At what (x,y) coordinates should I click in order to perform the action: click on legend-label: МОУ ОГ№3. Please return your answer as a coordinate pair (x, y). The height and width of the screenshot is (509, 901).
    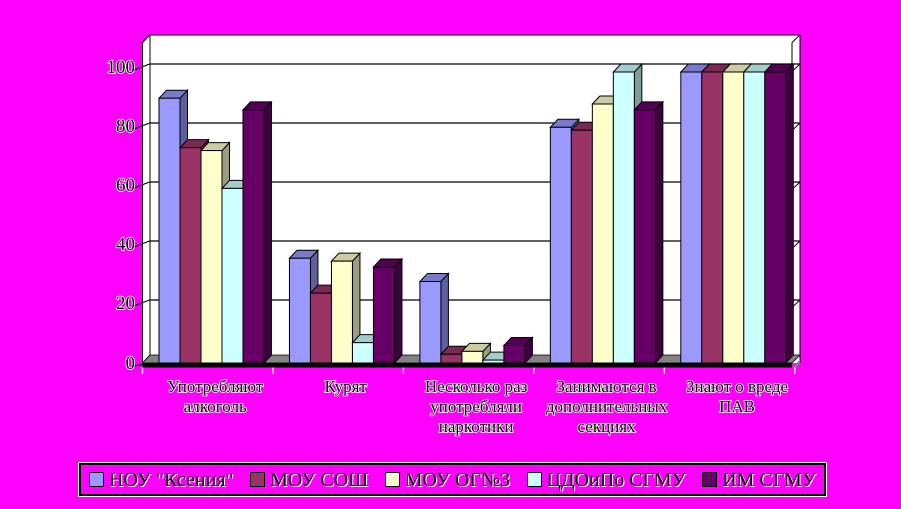
    Looking at the image, I should click on (457, 479).